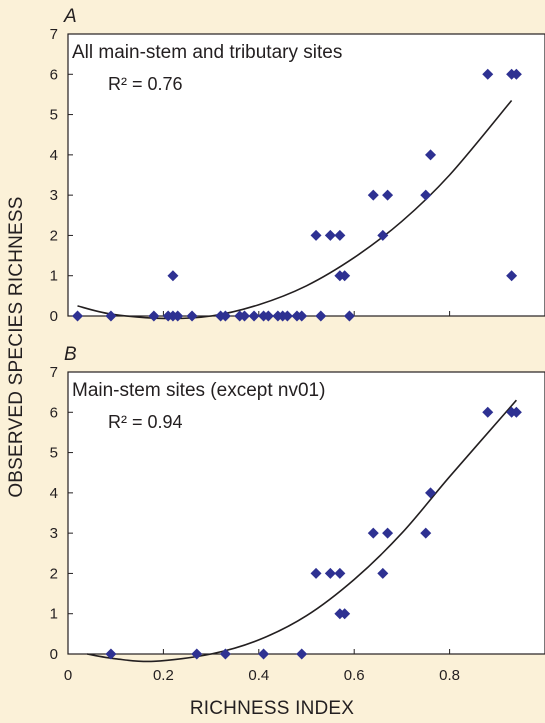 This screenshot has width=545, height=723. What do you see at coordinates (207, 52) in the screenshot?
I see `panel-a-title: All main-stem and tributary sites` at bounding box center [207, 52].